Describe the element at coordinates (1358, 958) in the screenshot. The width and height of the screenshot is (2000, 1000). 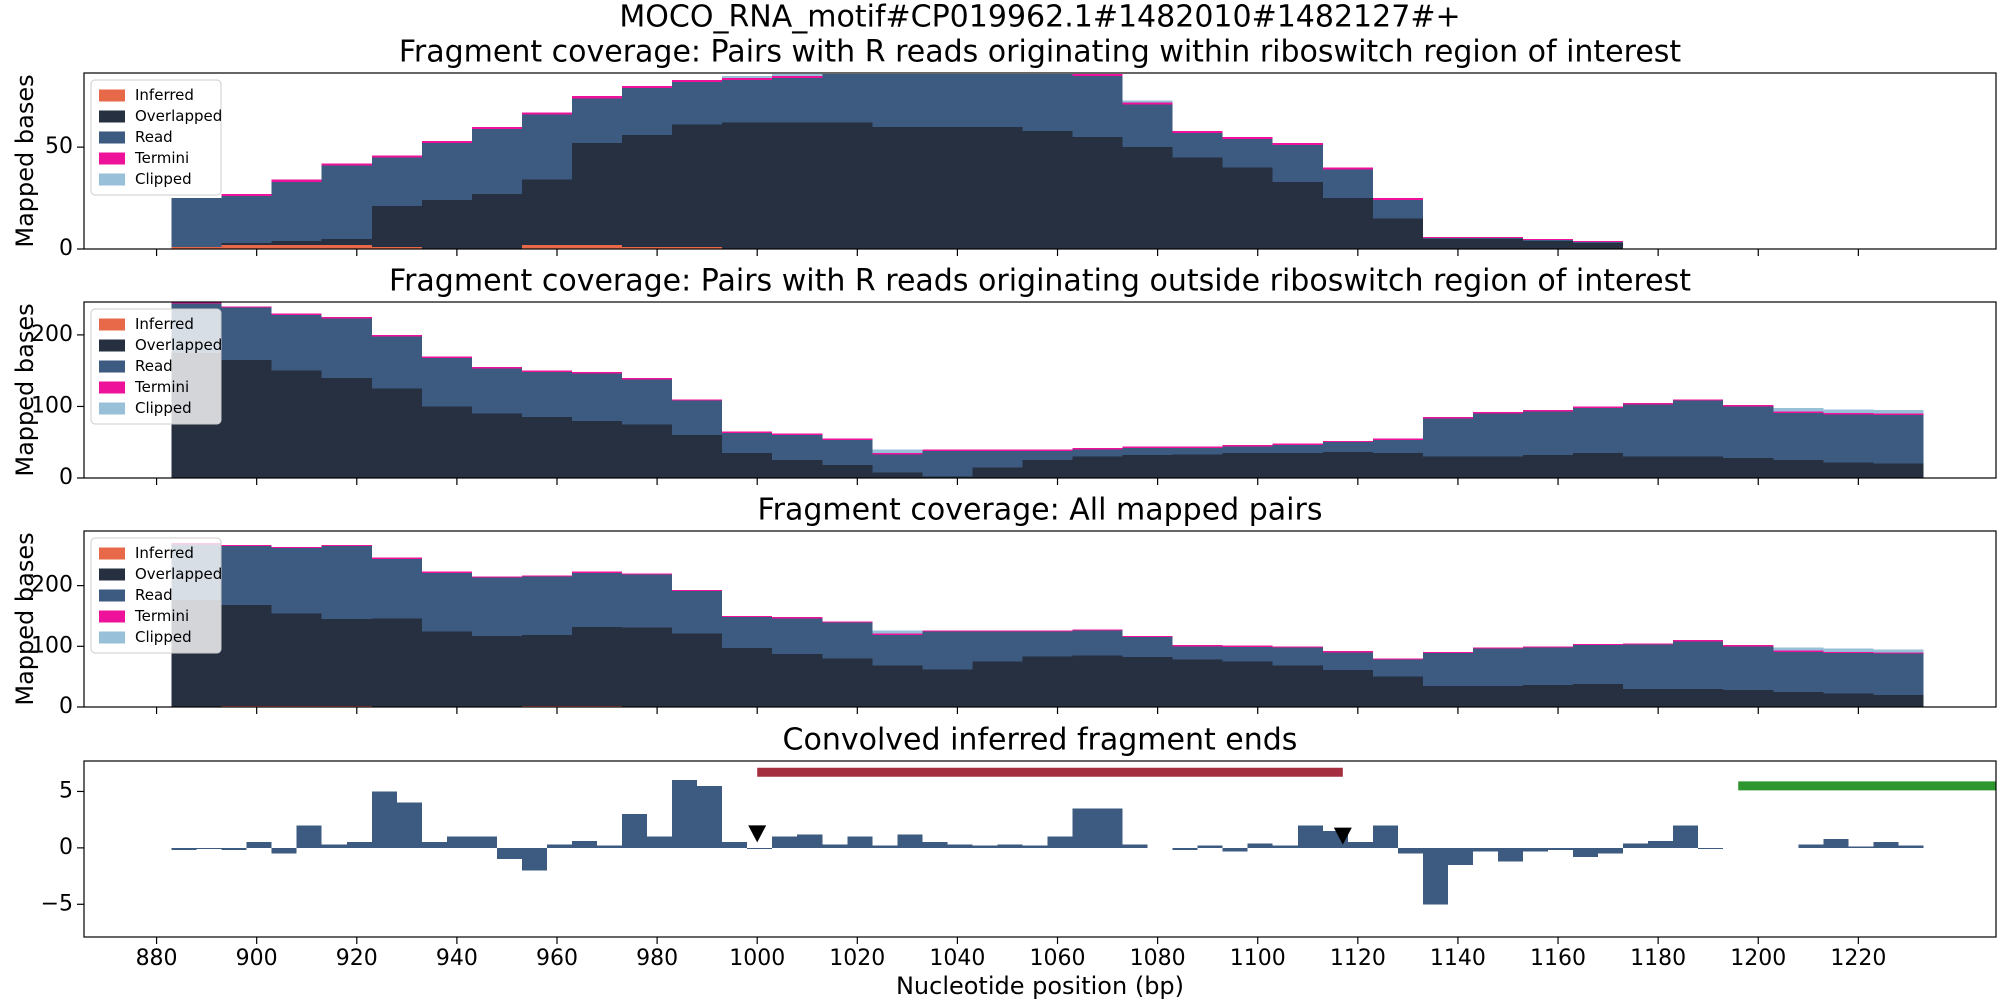
I see `x-tick-label: 1120` at that location.